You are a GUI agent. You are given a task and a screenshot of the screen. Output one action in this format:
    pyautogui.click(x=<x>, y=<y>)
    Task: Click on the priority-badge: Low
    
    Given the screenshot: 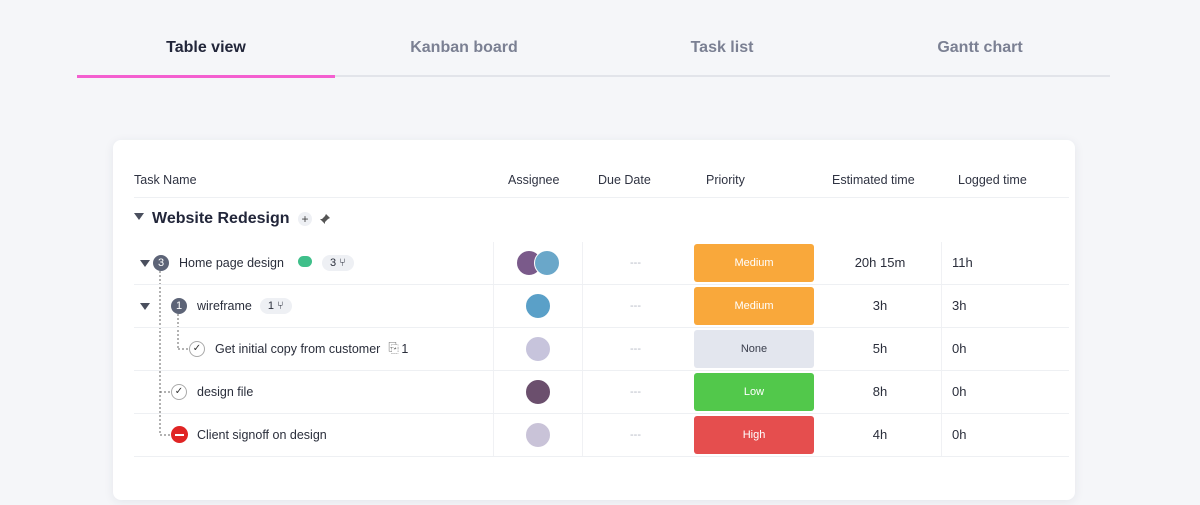 What is the action you would take?
    pyautogui.click(x=754, y=392)
    